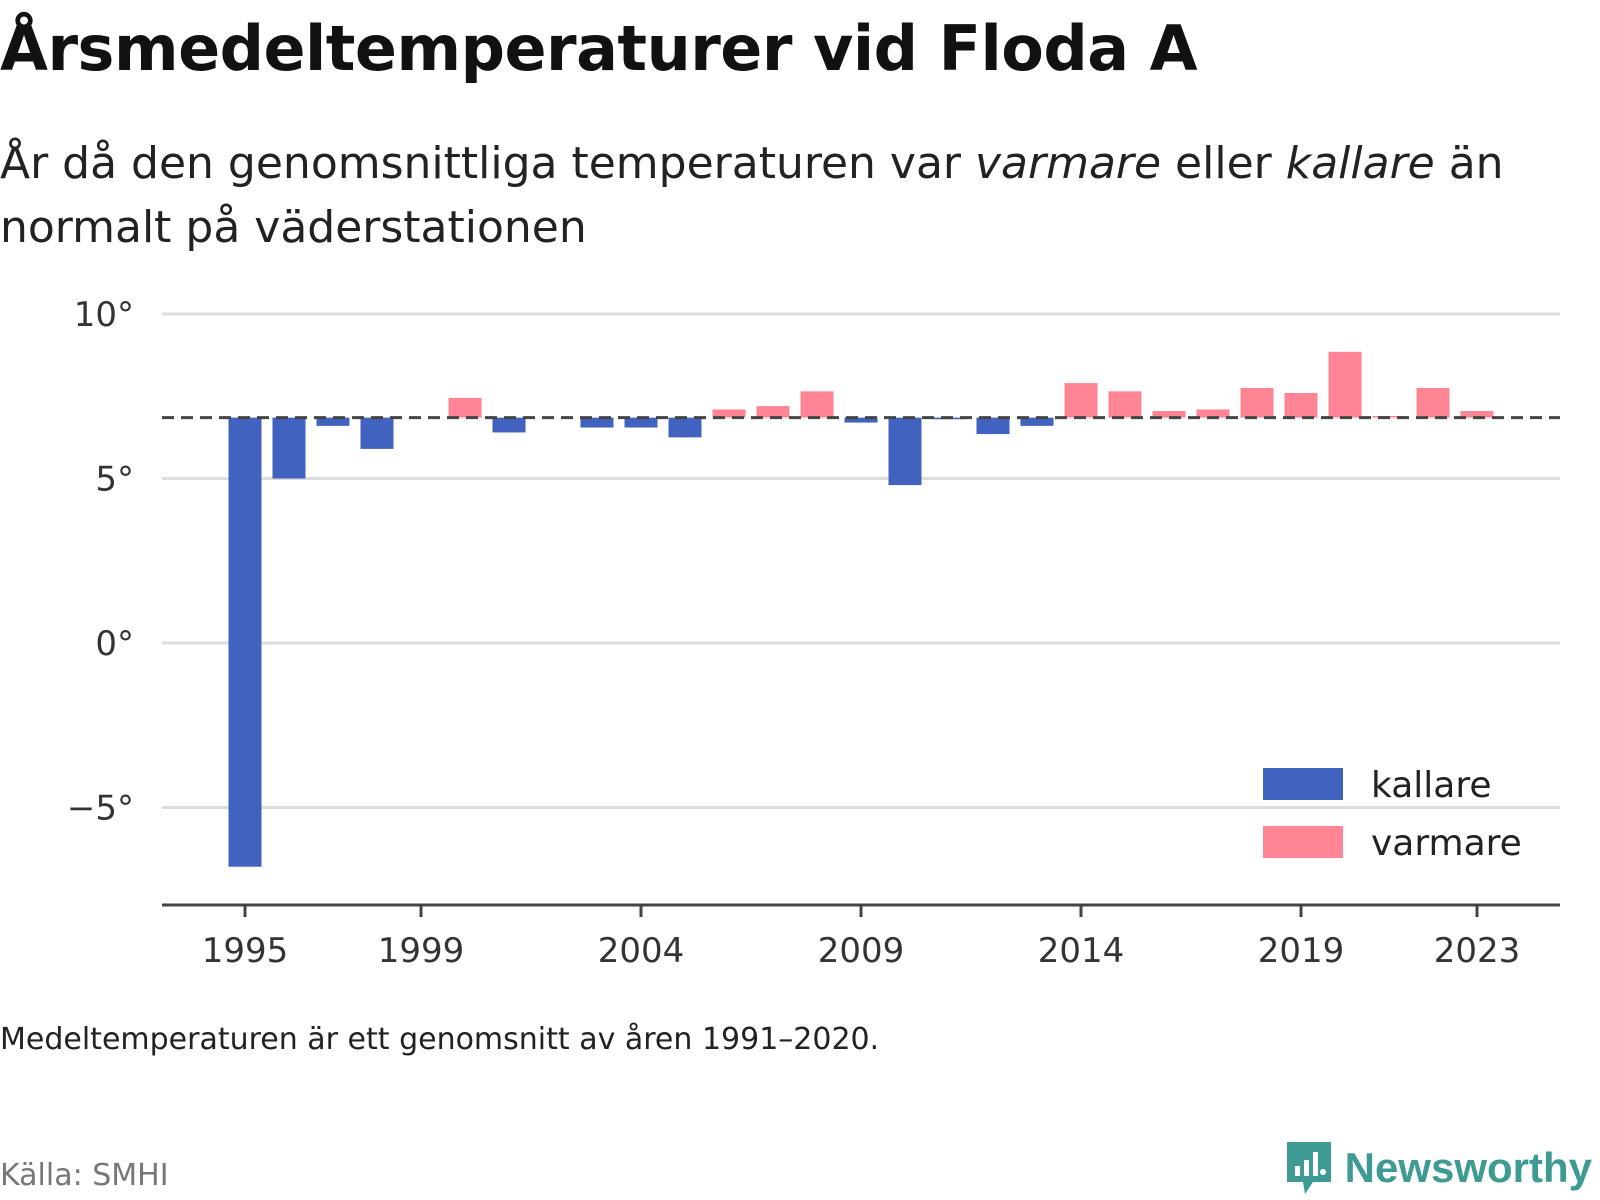 The width and height of the screenshot is (1600, 1200). I want to click on x-tick-label: 2009, so click(861, 951).